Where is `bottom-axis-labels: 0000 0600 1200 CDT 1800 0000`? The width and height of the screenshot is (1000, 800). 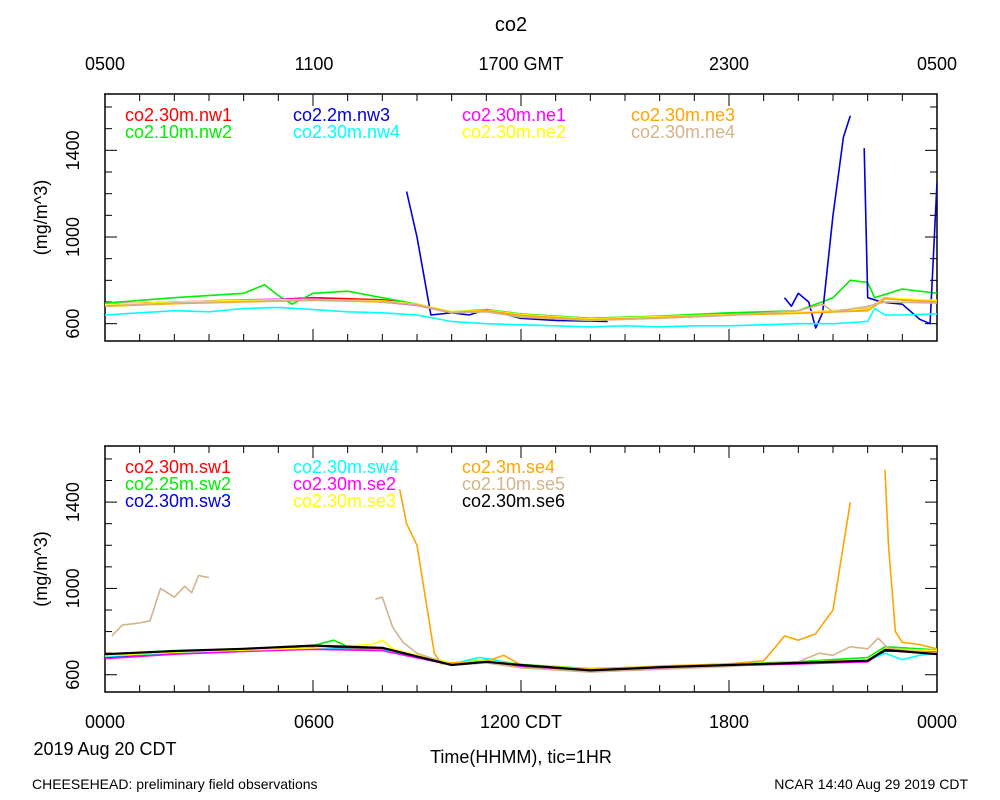 bottom-axis-labels: 0000 0600 1200 CDT 1800 0000 is located at coordinates (521, 722).